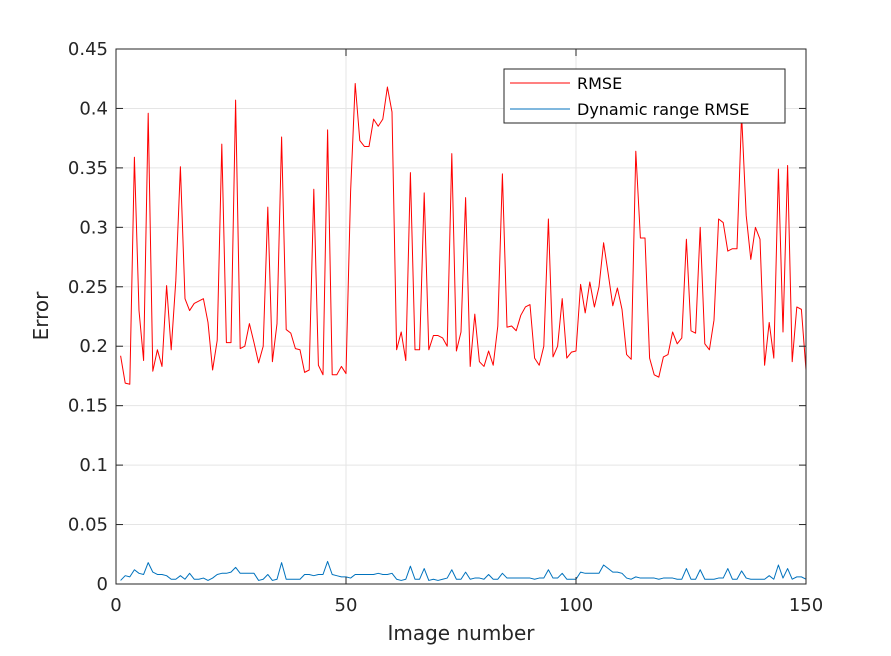 This screenshot has width=891, height=656. Describe the element at coordinates (41, 316) in the screenshot. I see `y-axis-label: Error` at that location.